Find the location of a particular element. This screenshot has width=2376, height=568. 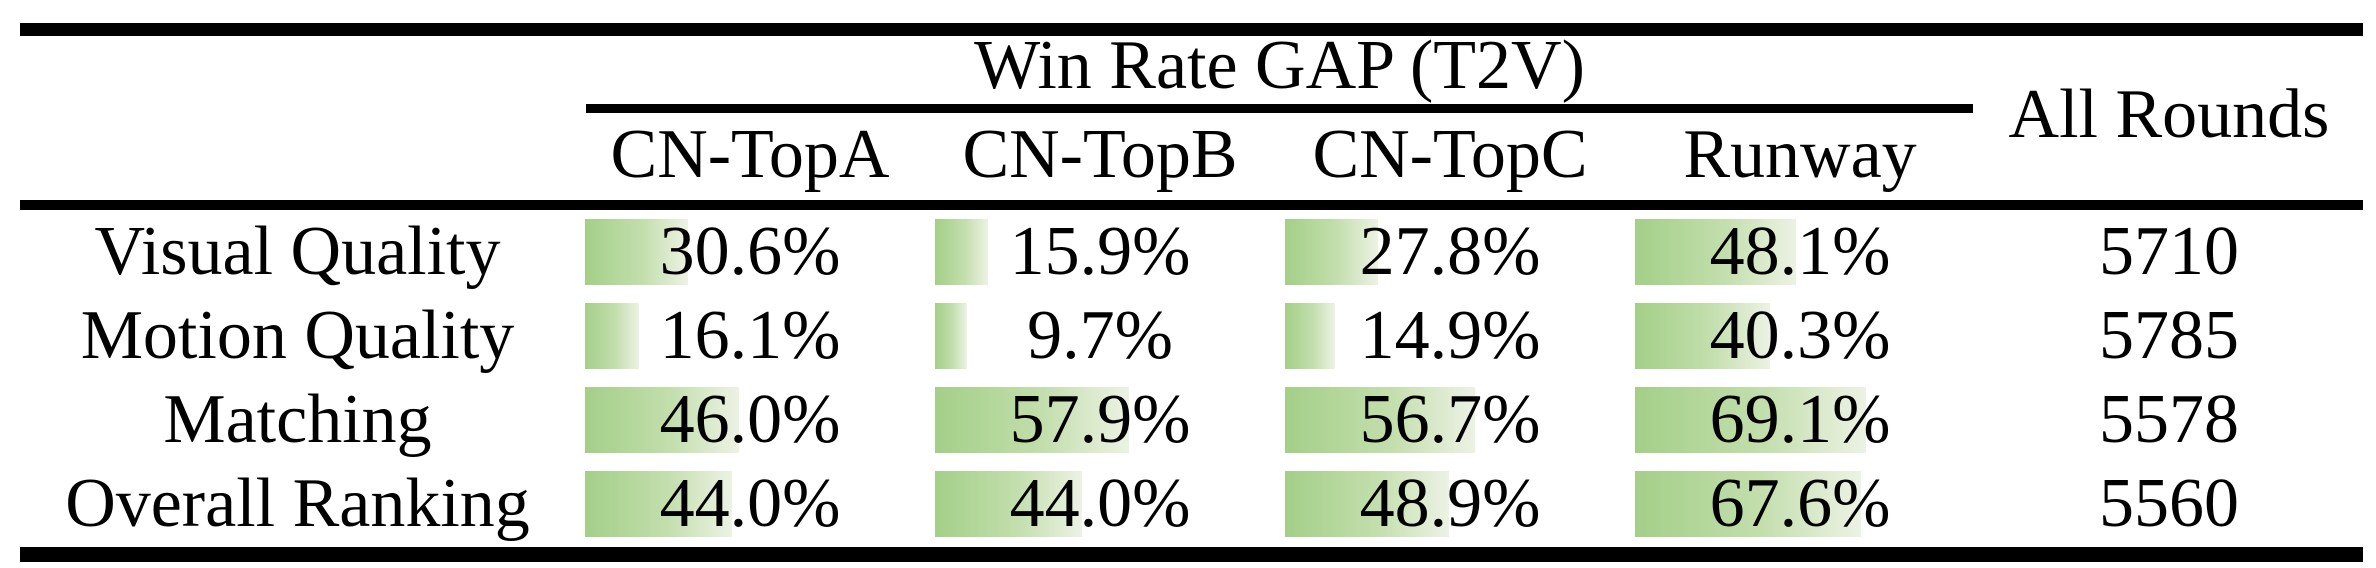

win-rate-value: 48.1% is located at coordinates (1800, 251).